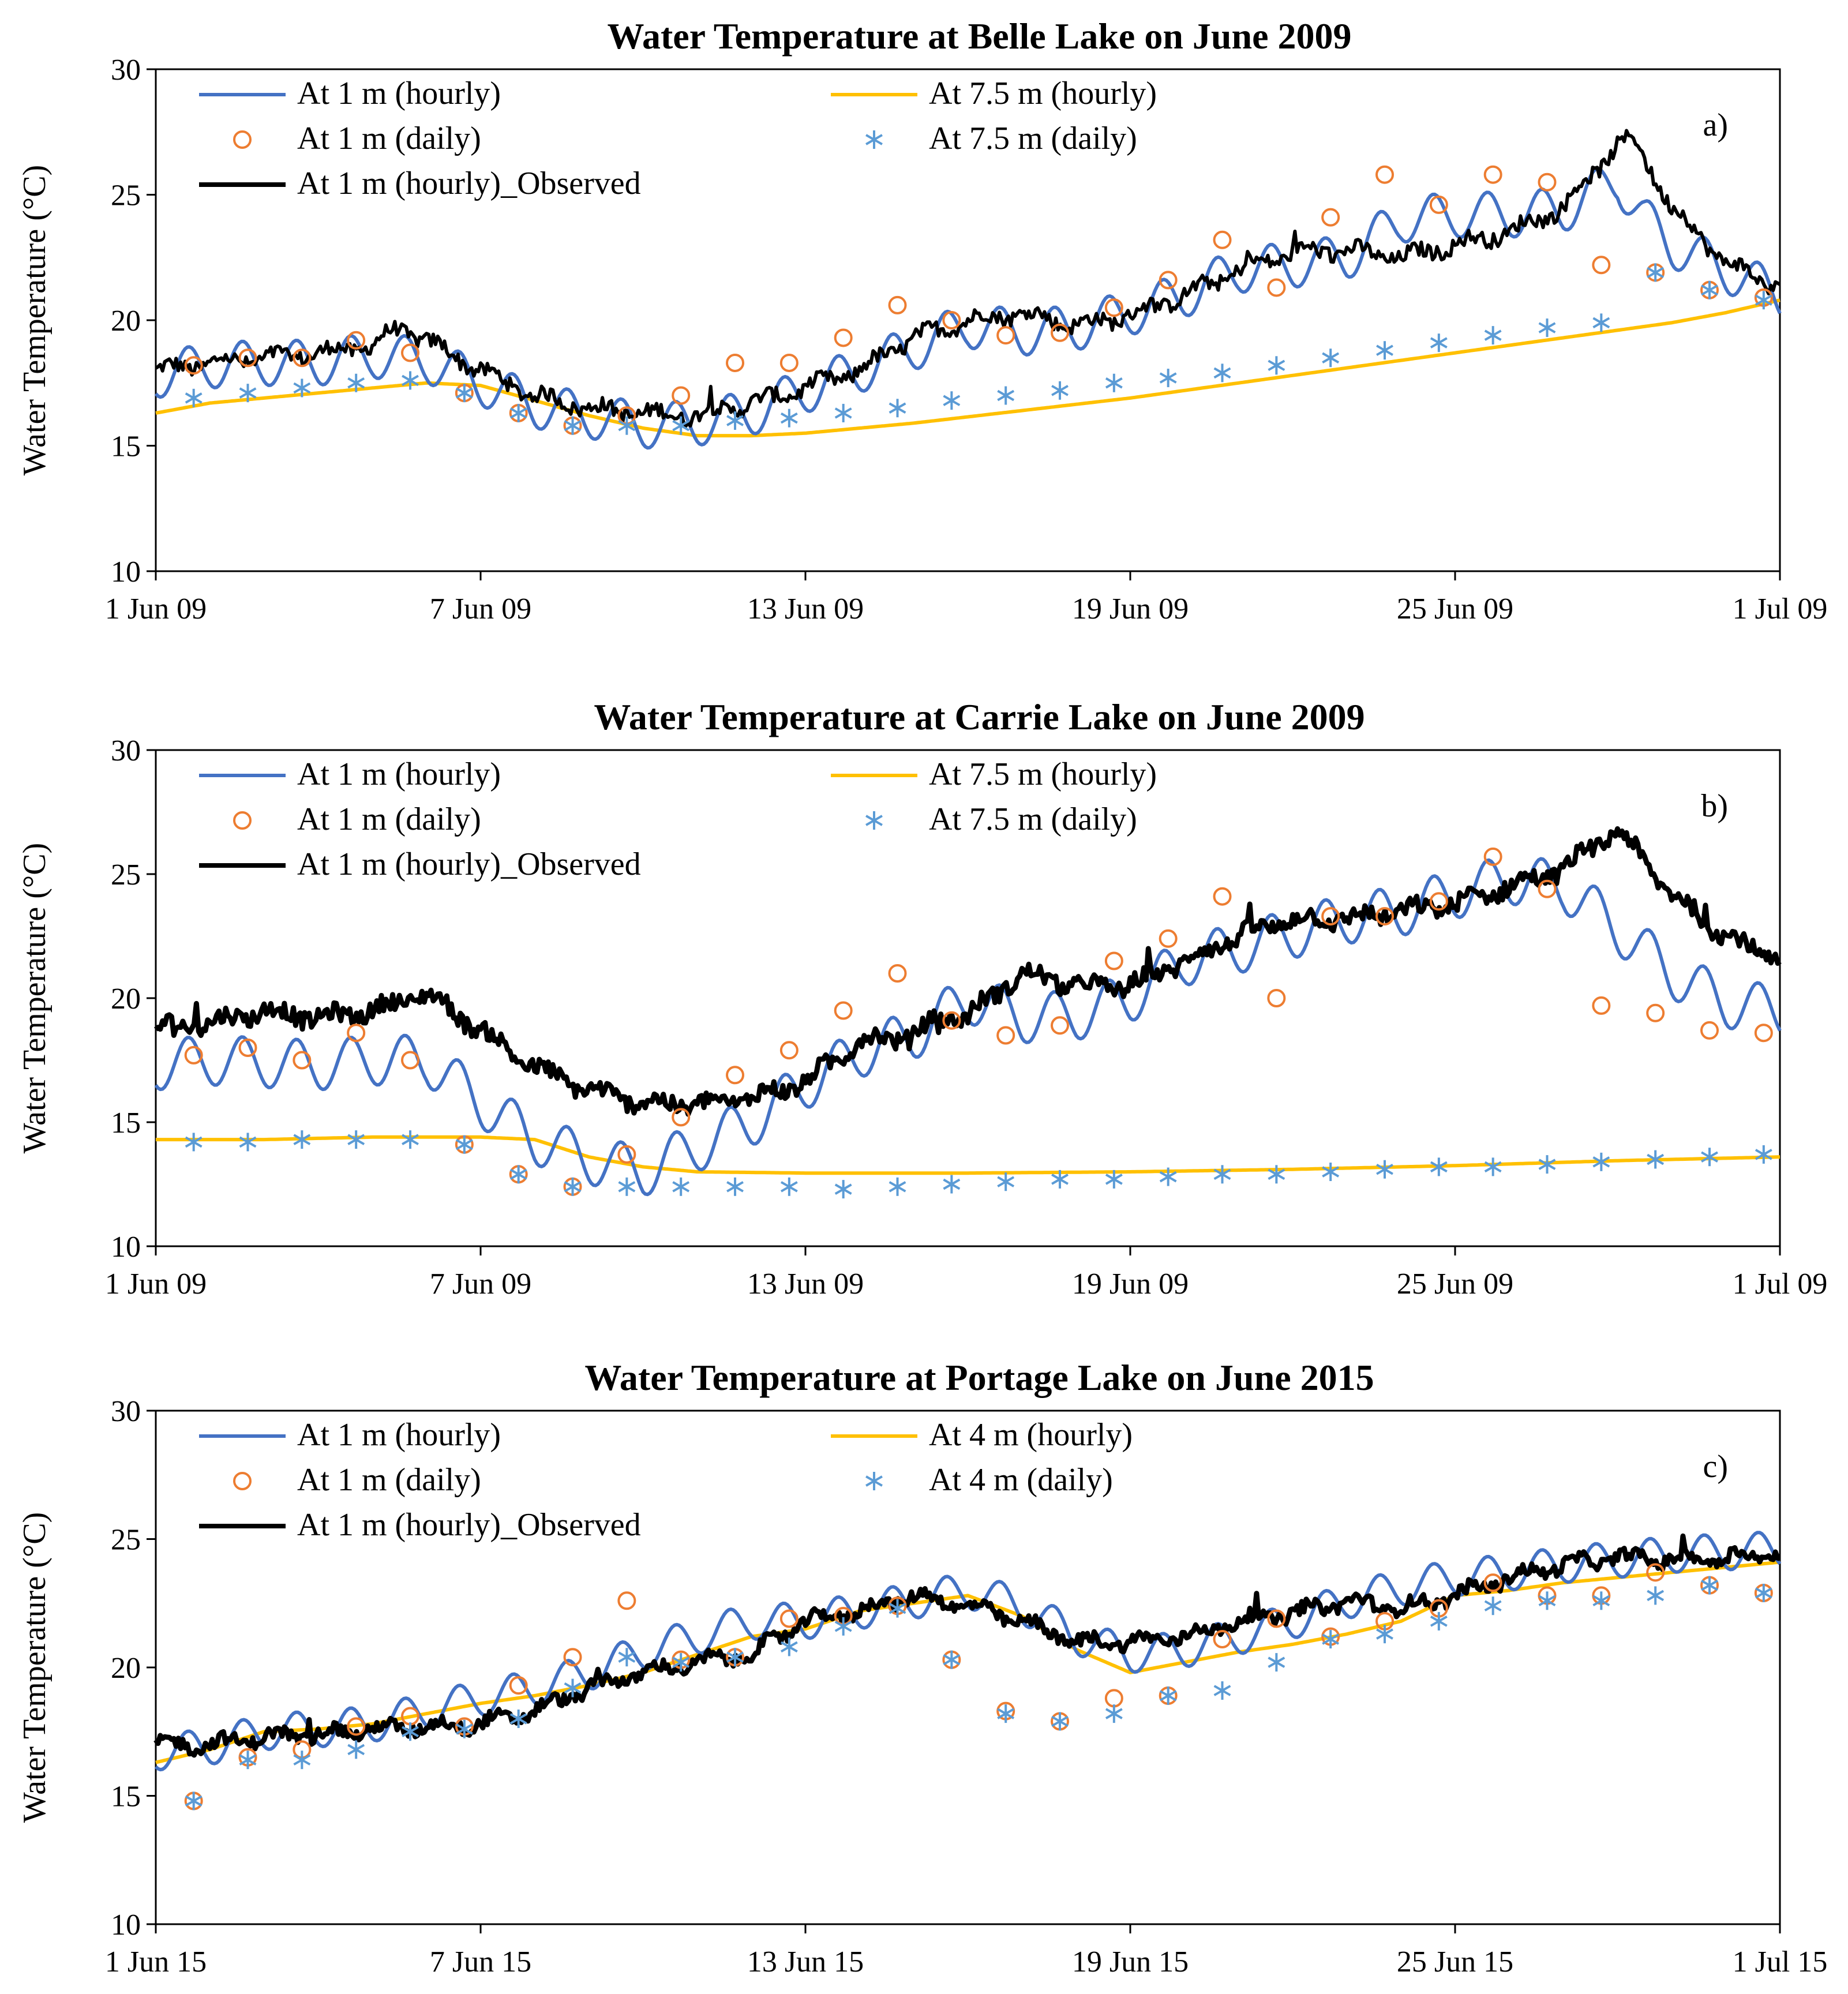 The width and height of the screenshot is (1848, 1994). Describe the element at coordinates (967, 1662) in the screenshot. I see `series-at-4-m-hourly` at that location.